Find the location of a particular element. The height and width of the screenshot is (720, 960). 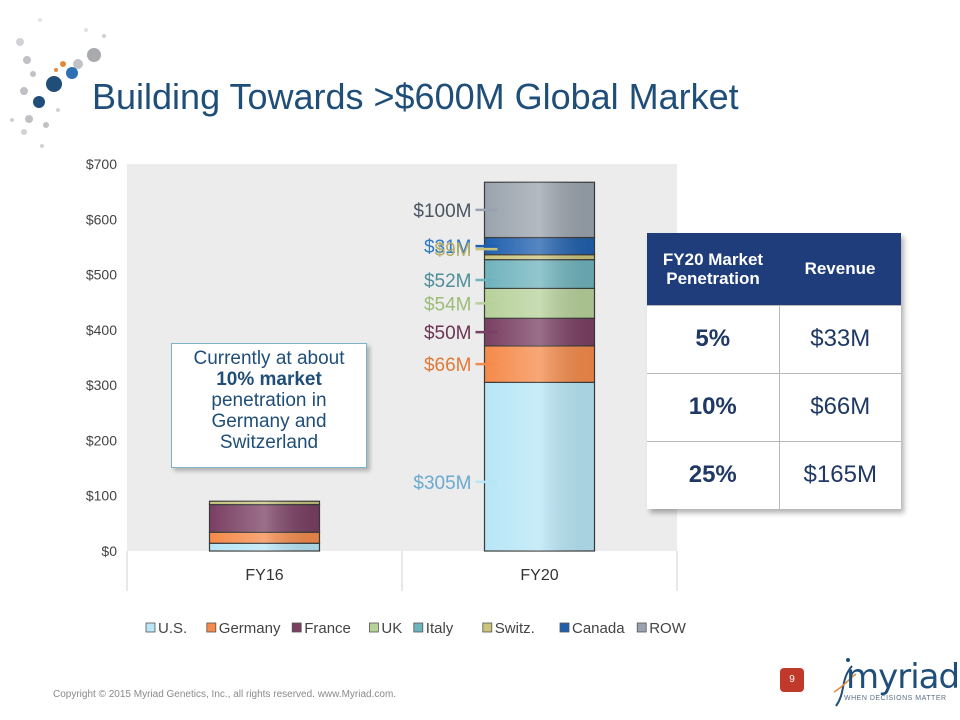

bar-value-label: $52M is located at coordinates (448, 281).